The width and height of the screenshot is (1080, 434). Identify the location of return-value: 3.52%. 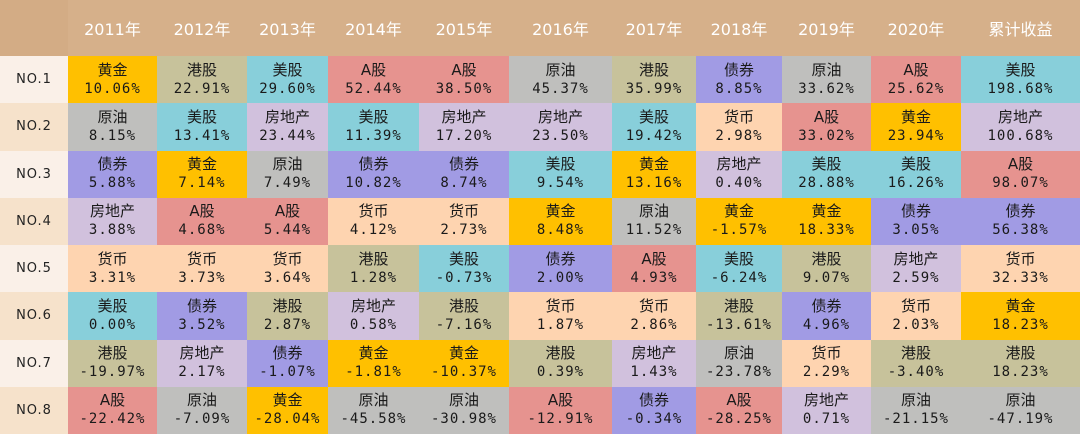
(202, 324).